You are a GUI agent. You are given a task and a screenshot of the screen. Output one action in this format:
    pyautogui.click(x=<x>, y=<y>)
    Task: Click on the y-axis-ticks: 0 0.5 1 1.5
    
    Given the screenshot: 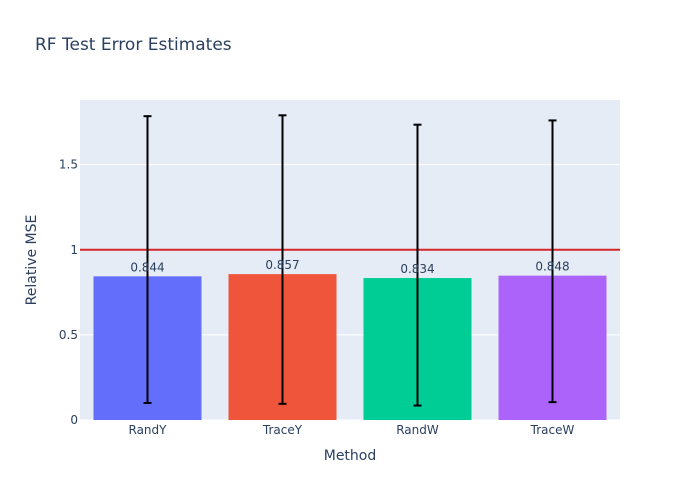 What is the action you would take?
    pyautogui.click(x=68, y=292)
    